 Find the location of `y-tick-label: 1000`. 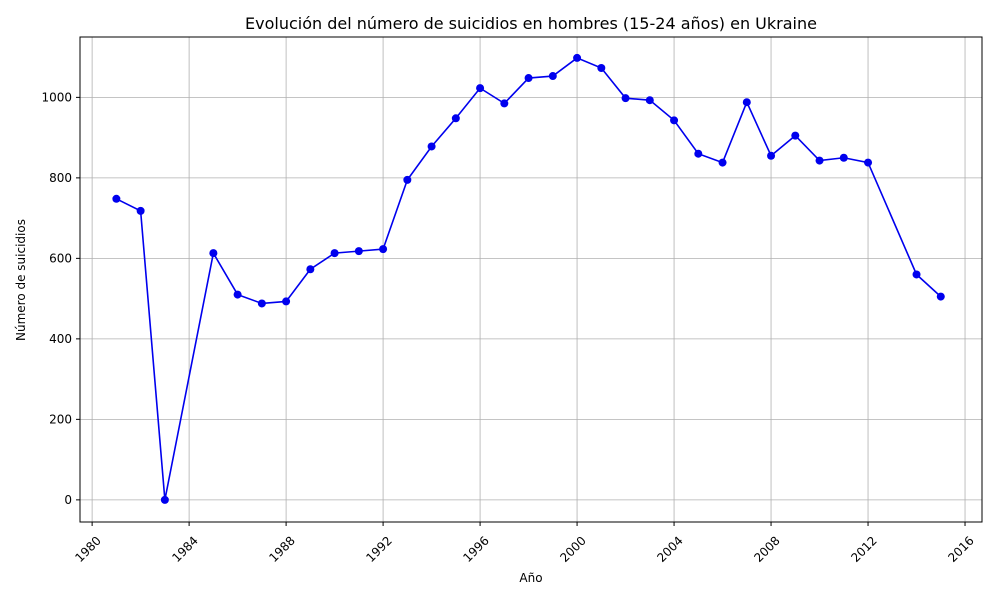

y-tick-label: 1000 is located at coordinates (56, 97).